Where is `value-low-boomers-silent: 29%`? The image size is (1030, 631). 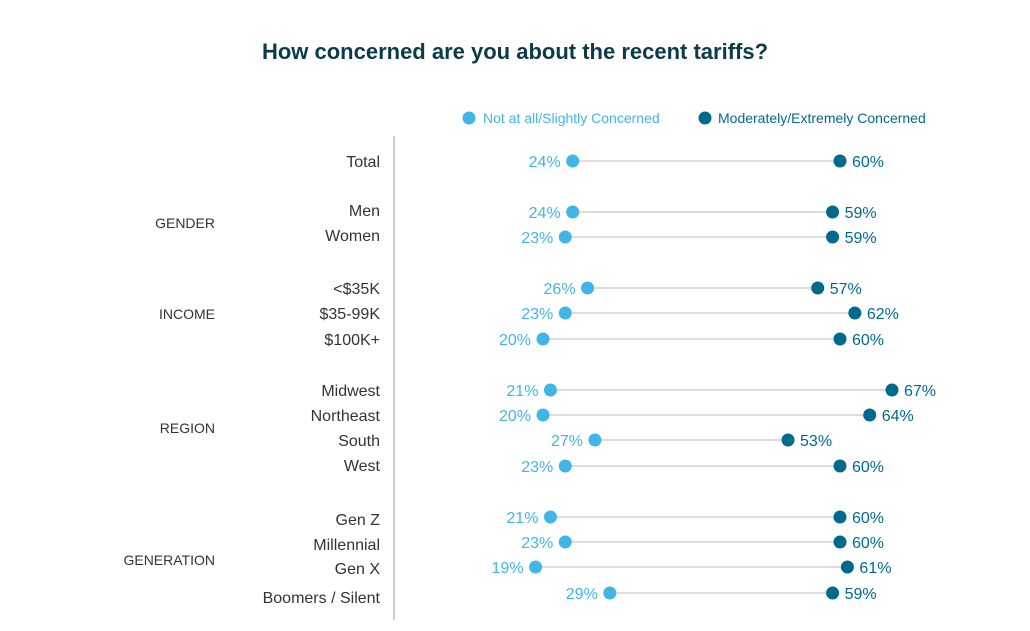
value-low-boomers-silent: 29% is located at coordinates (582, 594).